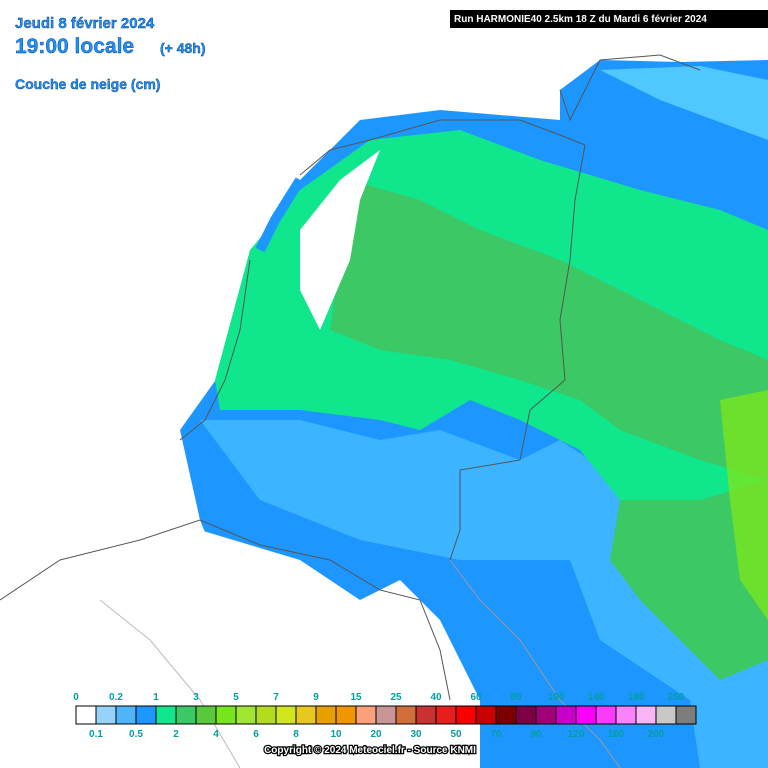 This screenshot has width=768, height=768. What do you see at coordinates (96, 734) in the screenshot?
I see `legend-label: 0.1` at bounding box center [96, 734].